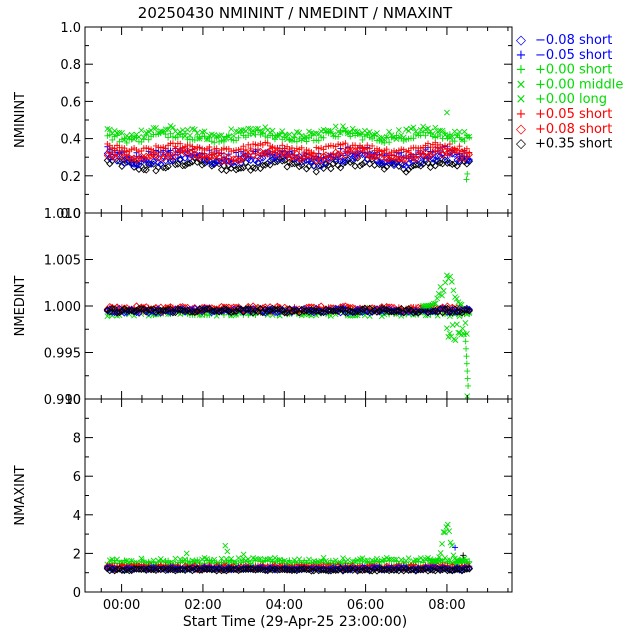 The height and width of the screenshot is (640, 640). What do you see at coordinates (446, 605) in the screenshot?
I see `x-tick-label: 08:00` at bounding box center [446, 605].